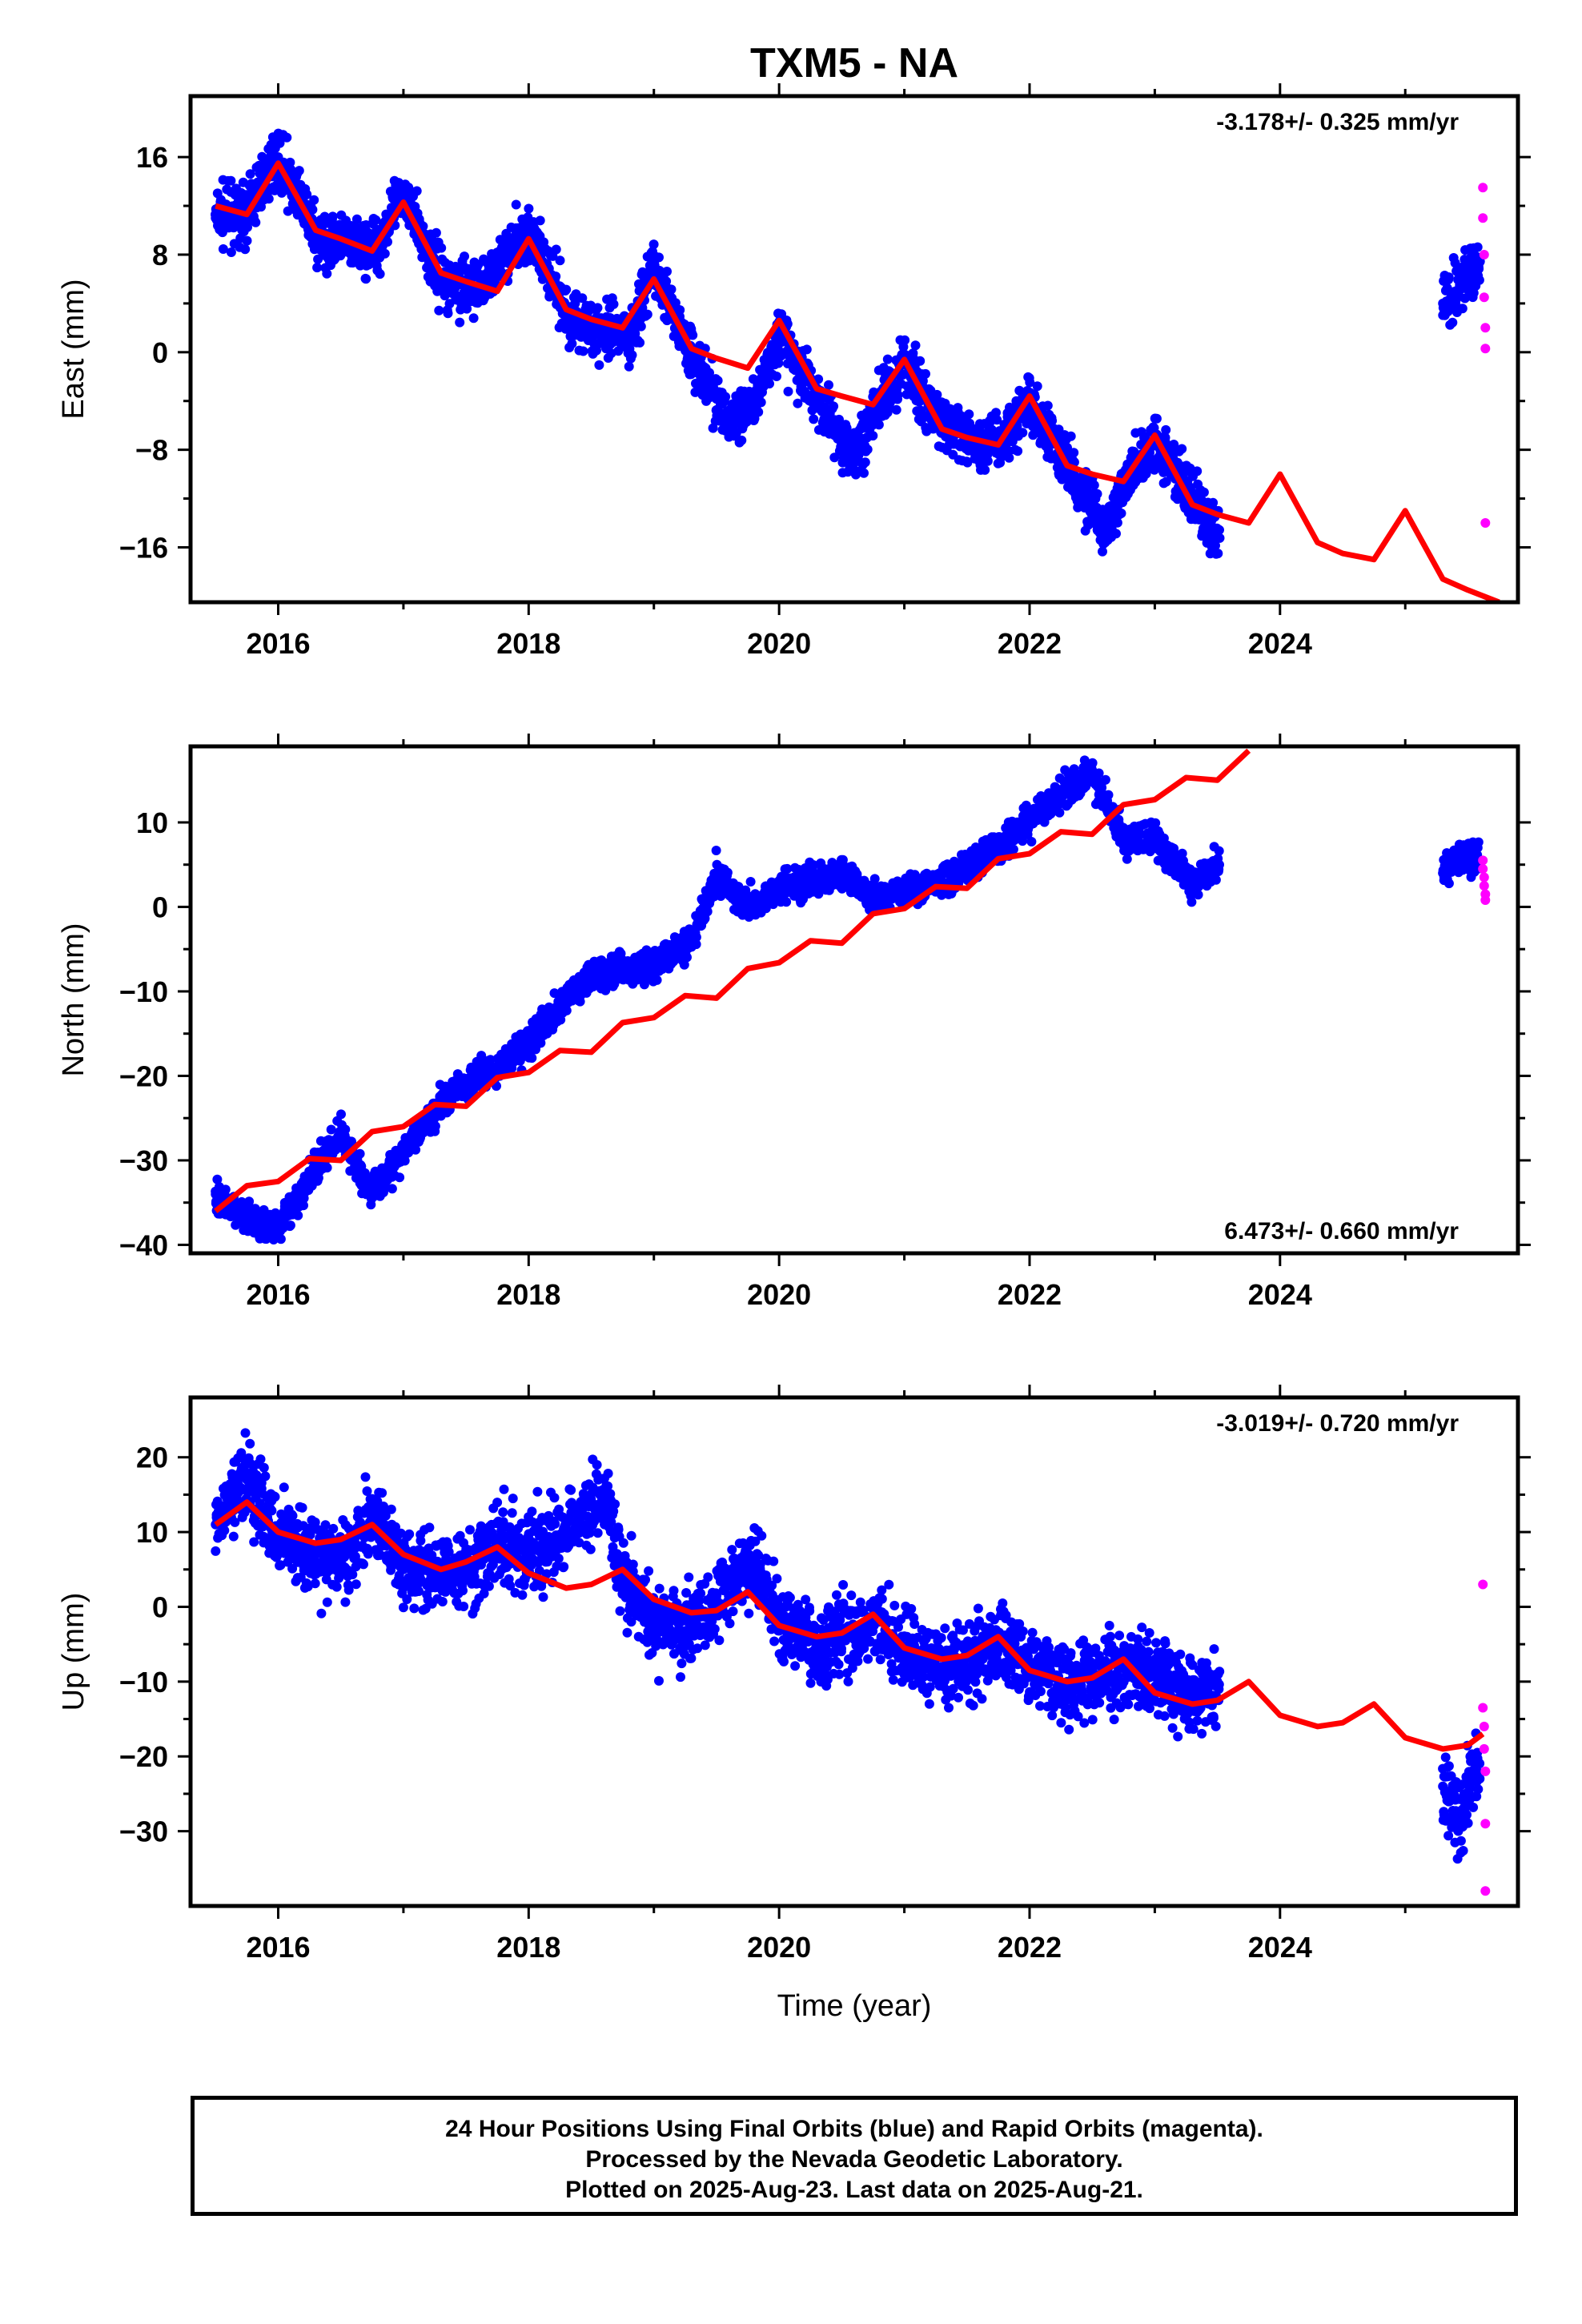 The height and width of the screenshot is (2324, 1582). I want to click on y-tick-label: 0, so click(160, 352).